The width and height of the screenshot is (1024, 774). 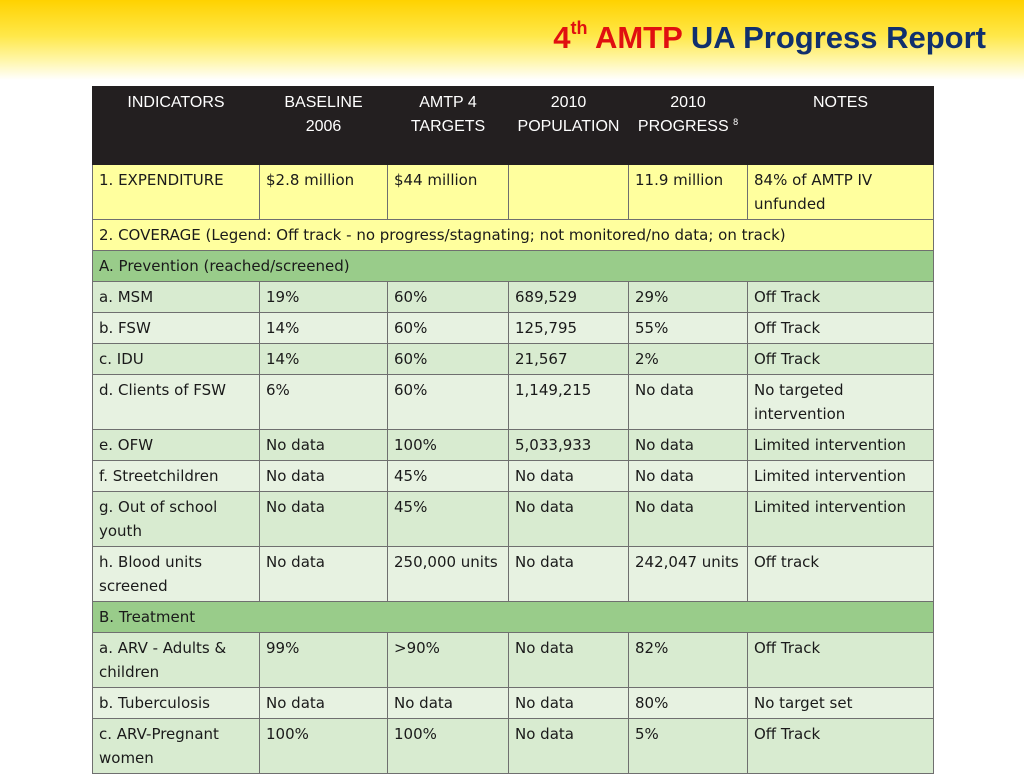 What do you see at coordinates (688, 192) in the screenshot?
I see `table-cell: 11.9 million` at bounding box center [688, 192].